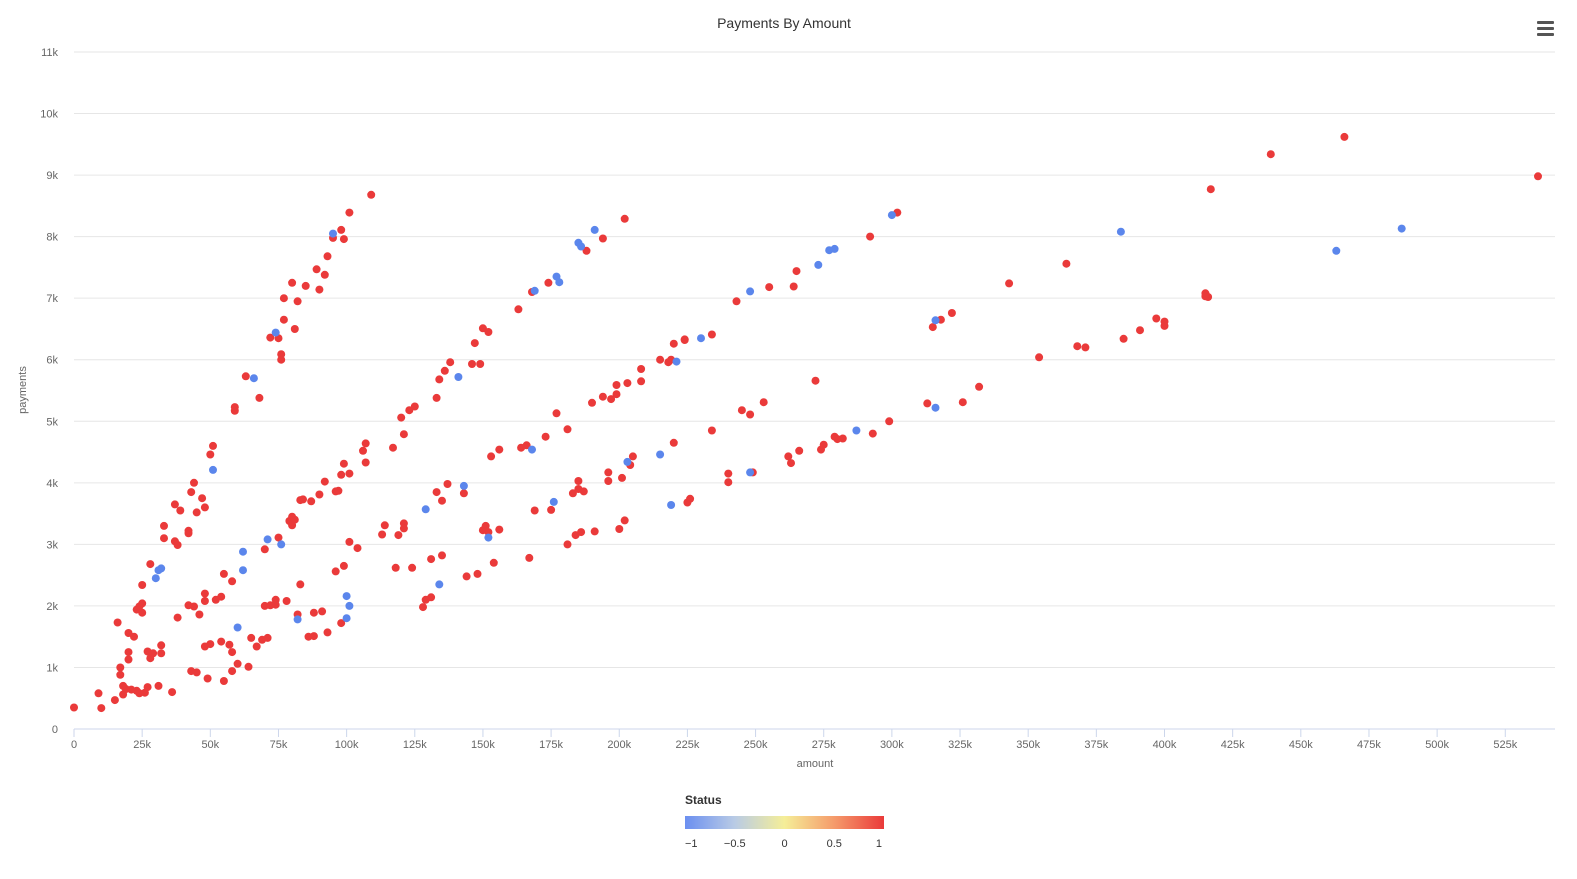  Describe the element at coordinates (1542, 27) in the screenshot. I see `chart-menu-button` at that location.